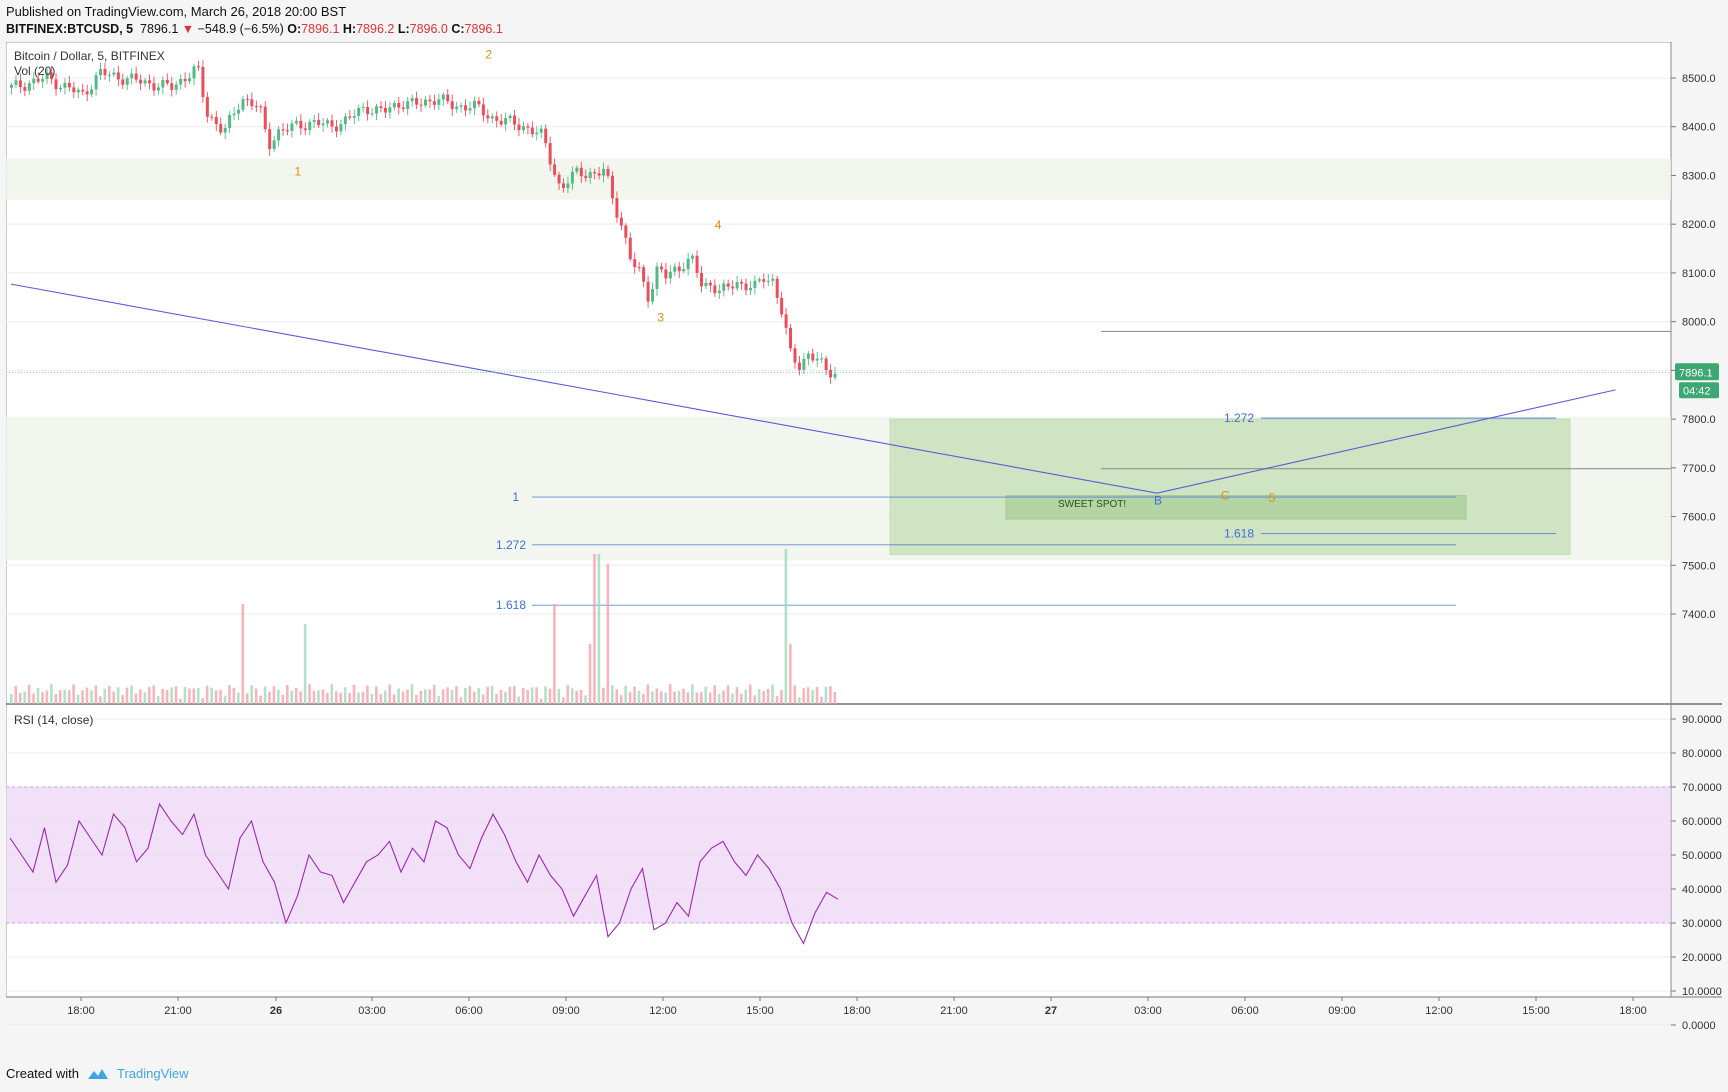 This screenshot has width=1728, height=1092. What do you see at coordinates (515, 497) in the screenshot?
I see `fib-level-label: 1` at bounding box center [515, 497].